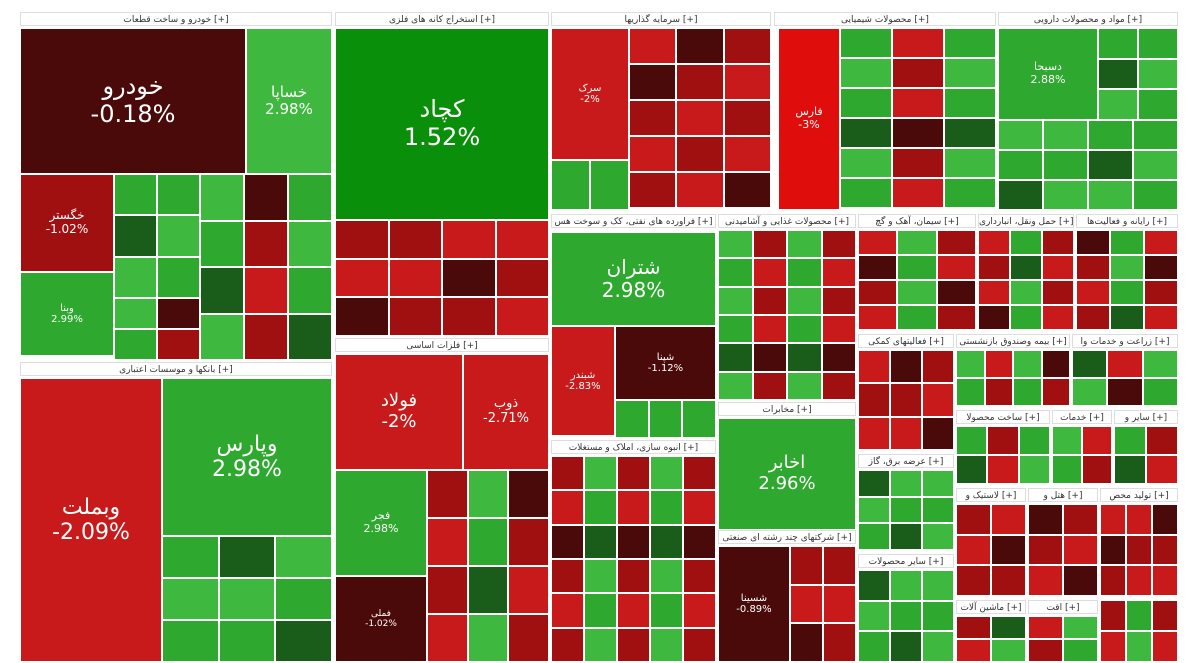 The width and height of the screenshot is (1200, 663). What do you see at coordinates (1013, 341) in the screenshot?
I see `sector-header: بیمه وصندوق بازنشستی [+]` at bounding box center [1013, 341].